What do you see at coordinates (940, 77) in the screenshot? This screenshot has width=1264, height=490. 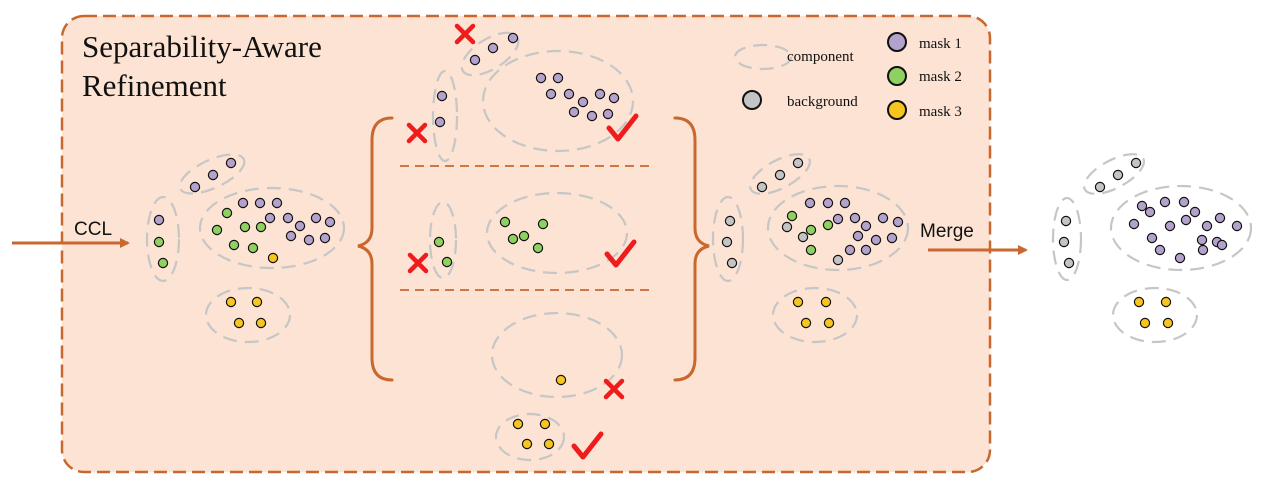 I see `legend-mask2-label: mask 2` at bounding box center [940, 77].